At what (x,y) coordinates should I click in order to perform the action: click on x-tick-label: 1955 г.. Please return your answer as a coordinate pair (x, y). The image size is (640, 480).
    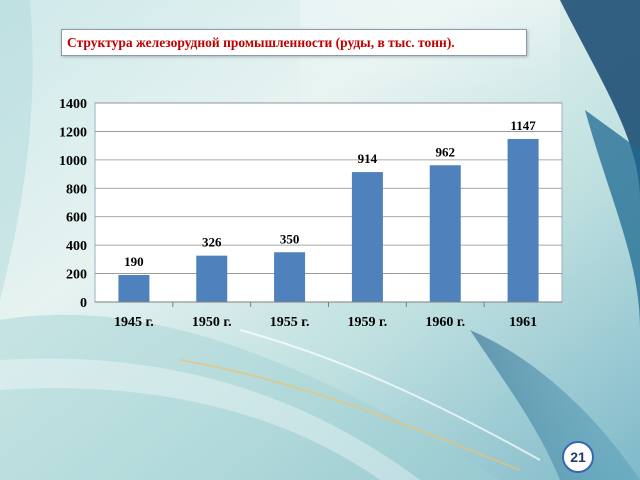
    Looking at the image, I should click on (290, 322).